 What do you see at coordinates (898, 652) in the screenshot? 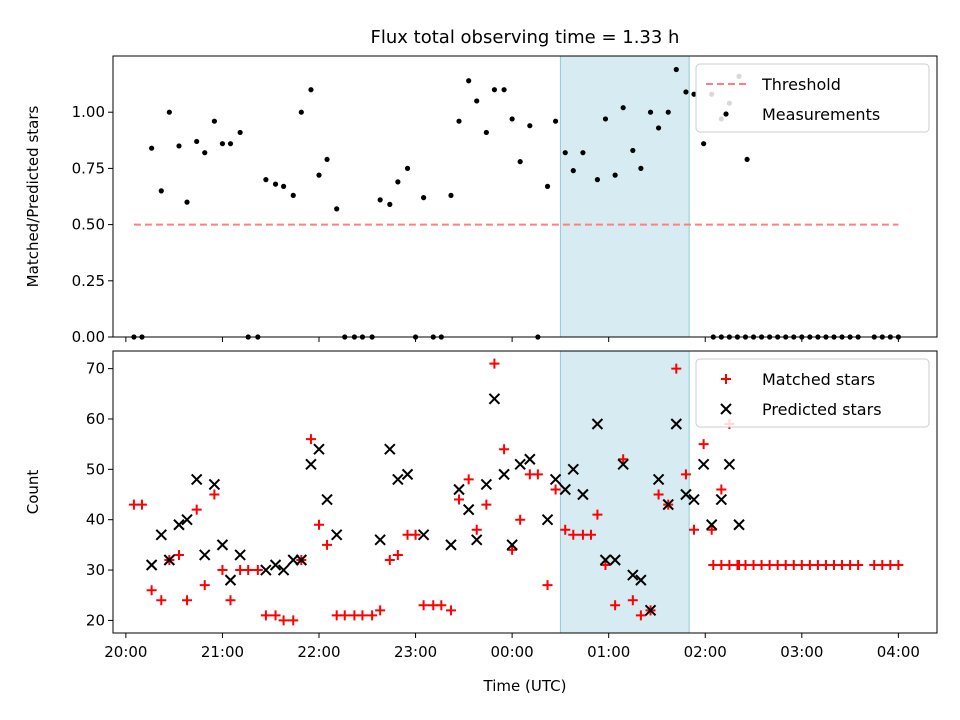
I see `x-tick-label: 04:00` at bounding box center [898, 652].